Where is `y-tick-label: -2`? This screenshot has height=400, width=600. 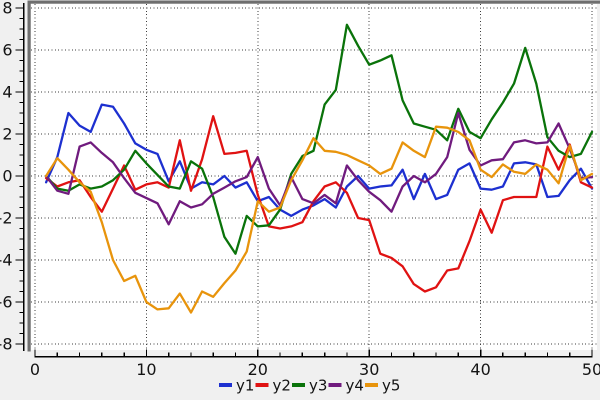
y-tick-label: -2 is located at coordinates (6, 218).